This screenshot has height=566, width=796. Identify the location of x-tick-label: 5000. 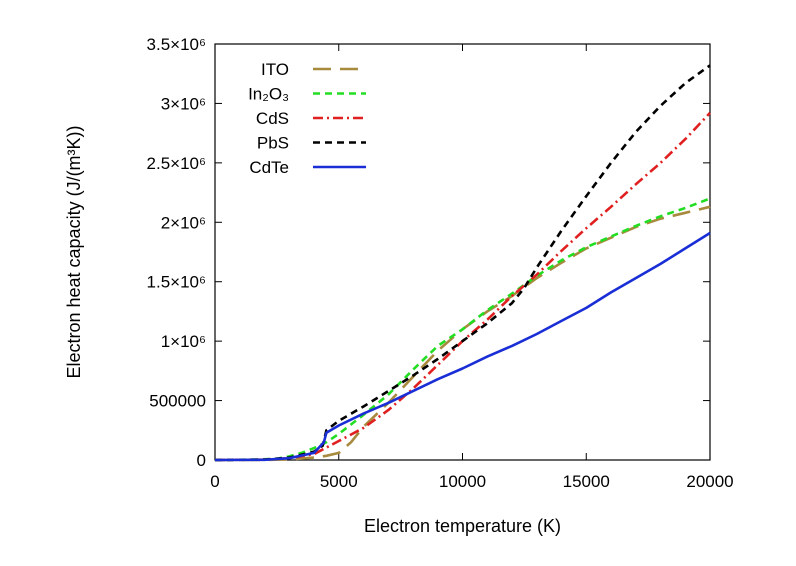
(339, 481).